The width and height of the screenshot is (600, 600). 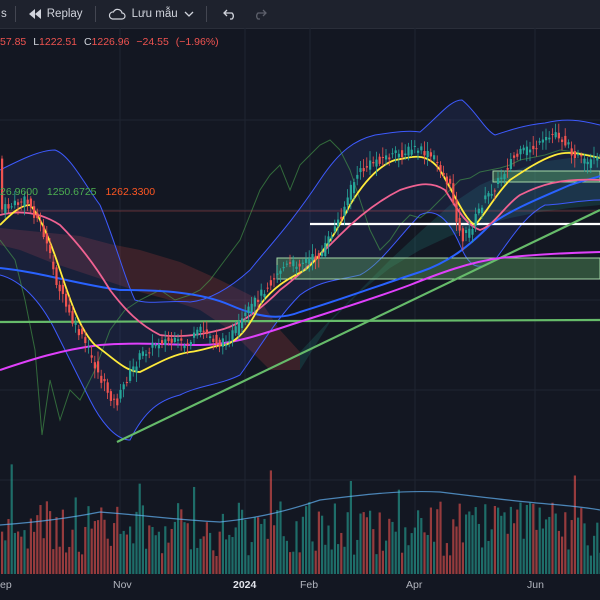 I want to click on redo-button, so click(x=260, y=14).